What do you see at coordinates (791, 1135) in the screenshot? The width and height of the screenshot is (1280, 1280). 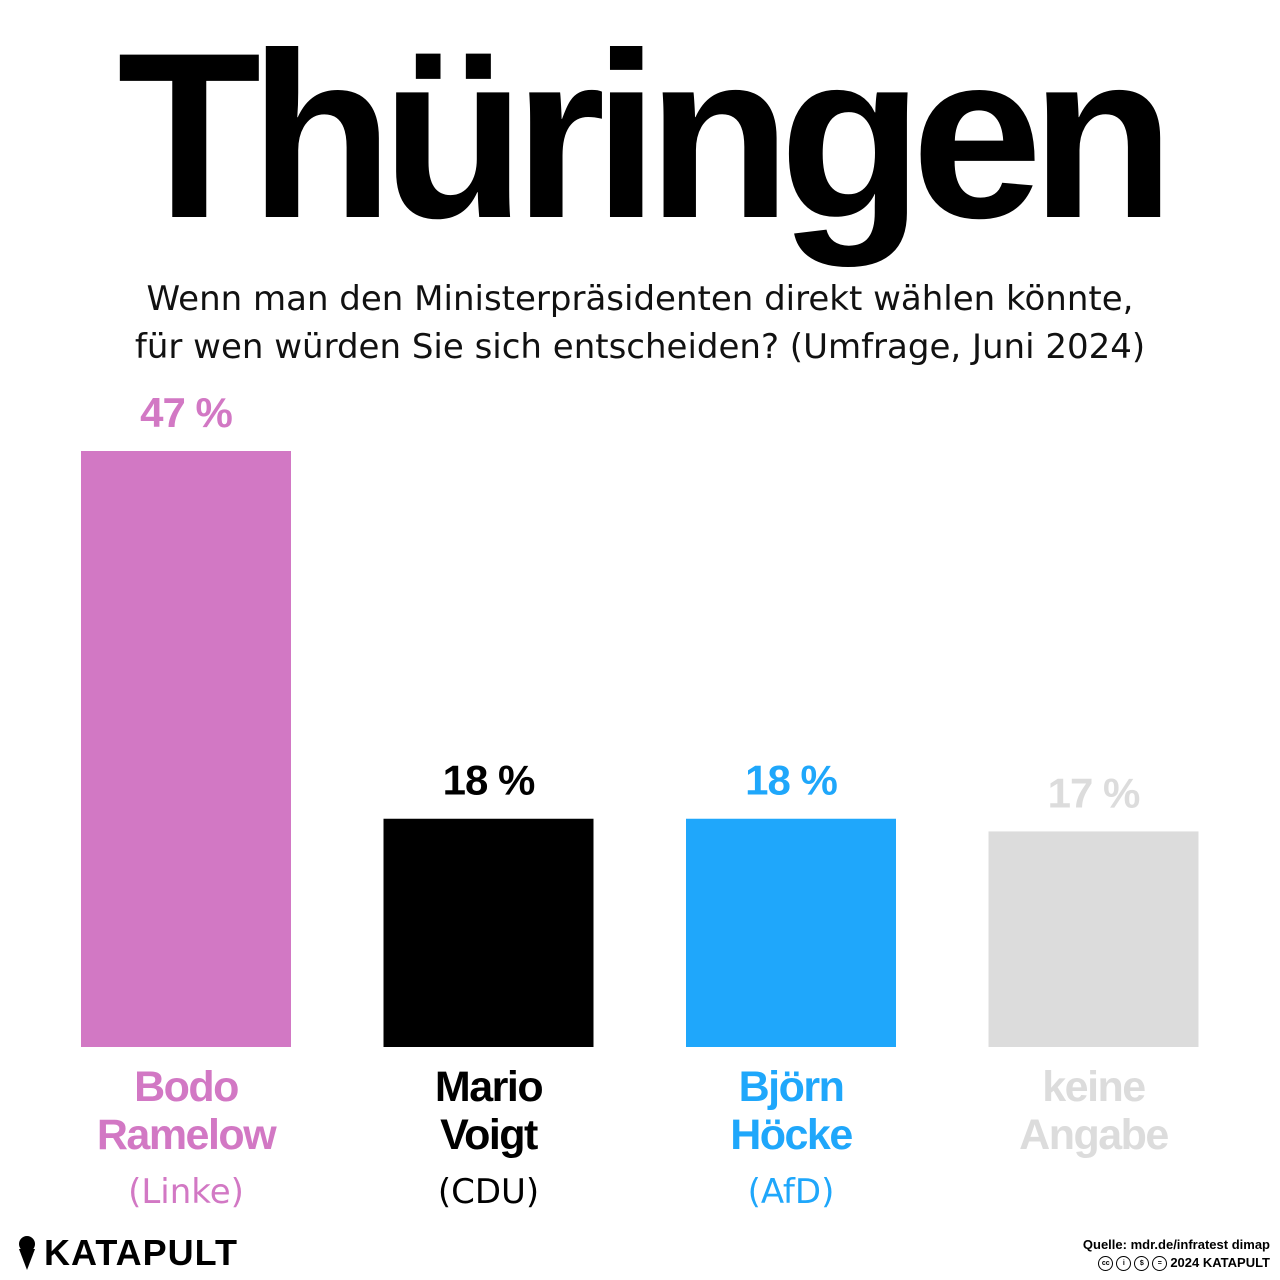 I see `category-label-3-line-2: Höcke` at bounding box center [791, 1135].